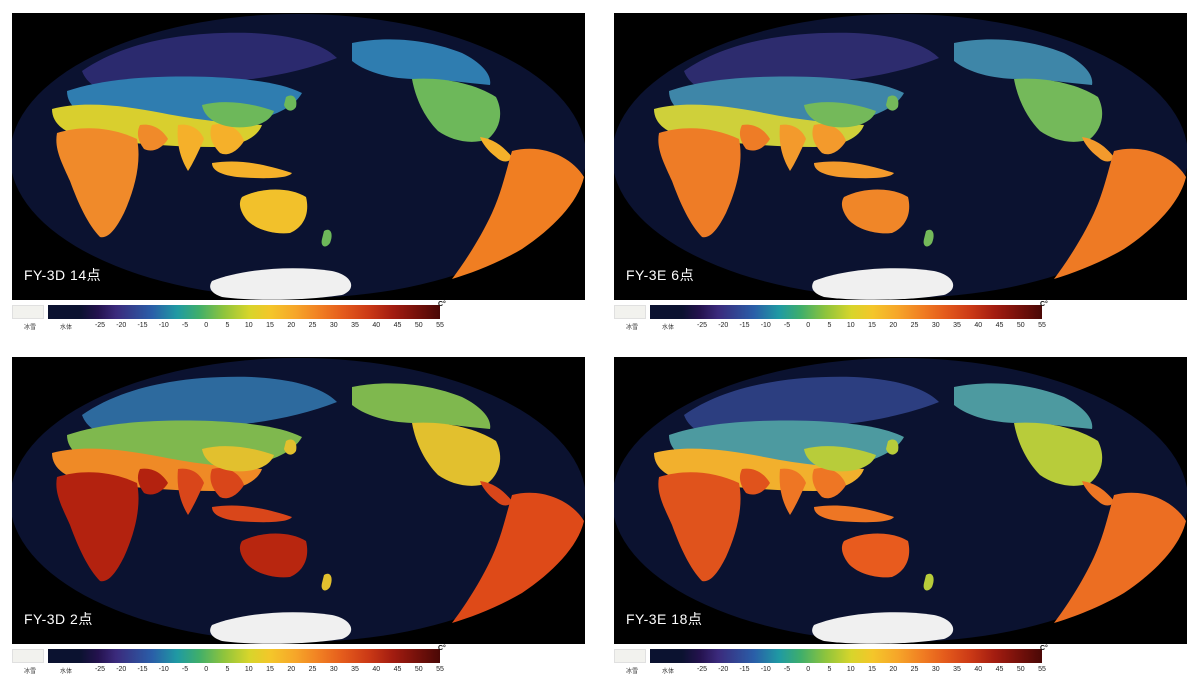 This screenshot has height=692, width=1200. What do you see at coordinates (97, 527) in the screenshot?
I see `land-africa` at bounding box center [97, 527].